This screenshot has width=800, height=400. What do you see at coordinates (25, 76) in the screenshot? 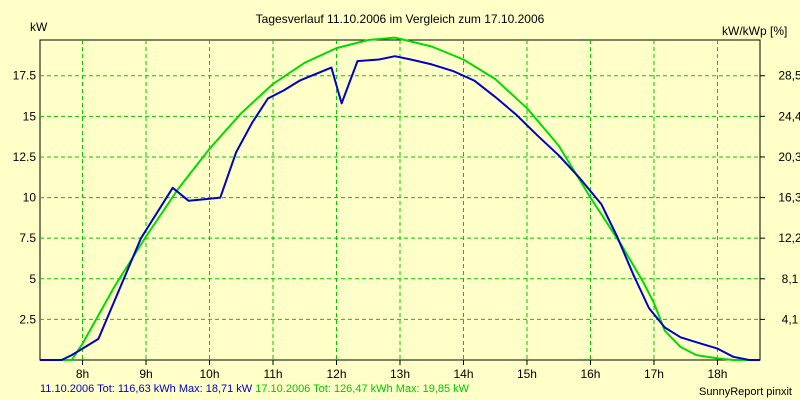
I see `y-tick-label: 17.5` at bounding box center [25, 76].